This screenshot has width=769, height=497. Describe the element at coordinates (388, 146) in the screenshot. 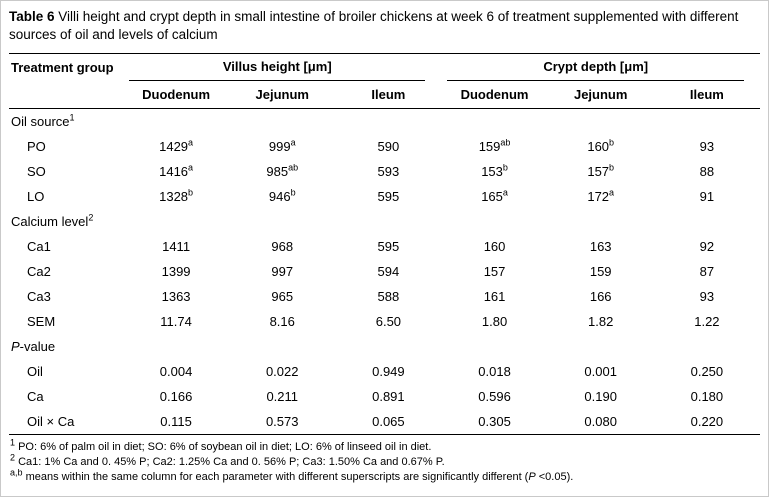

I see `value-cell: 590` at that location.